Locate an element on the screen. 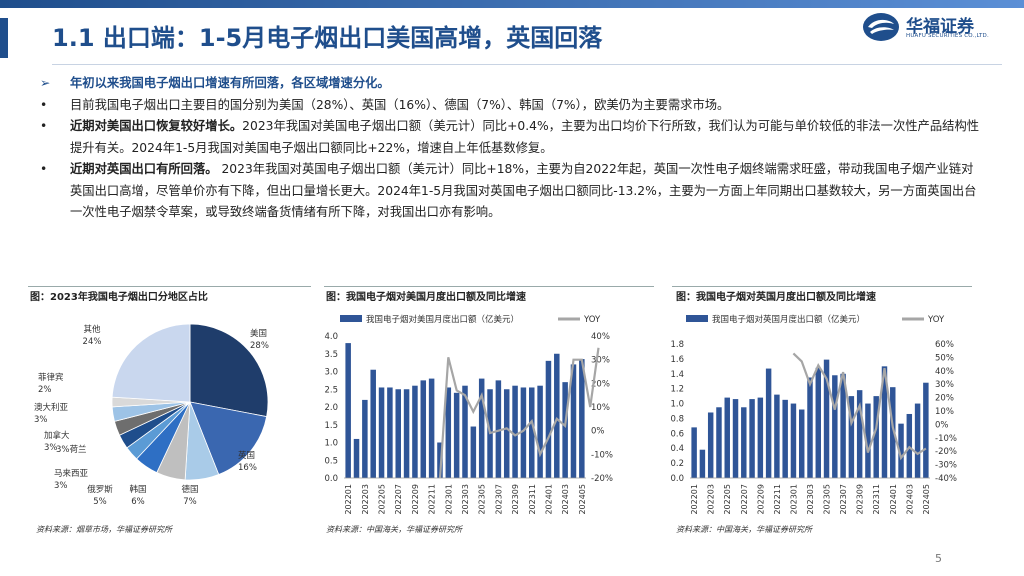 This screenshot has height=576, width=1024. y-right-tick: 50% is located at coordinates (944, 358).